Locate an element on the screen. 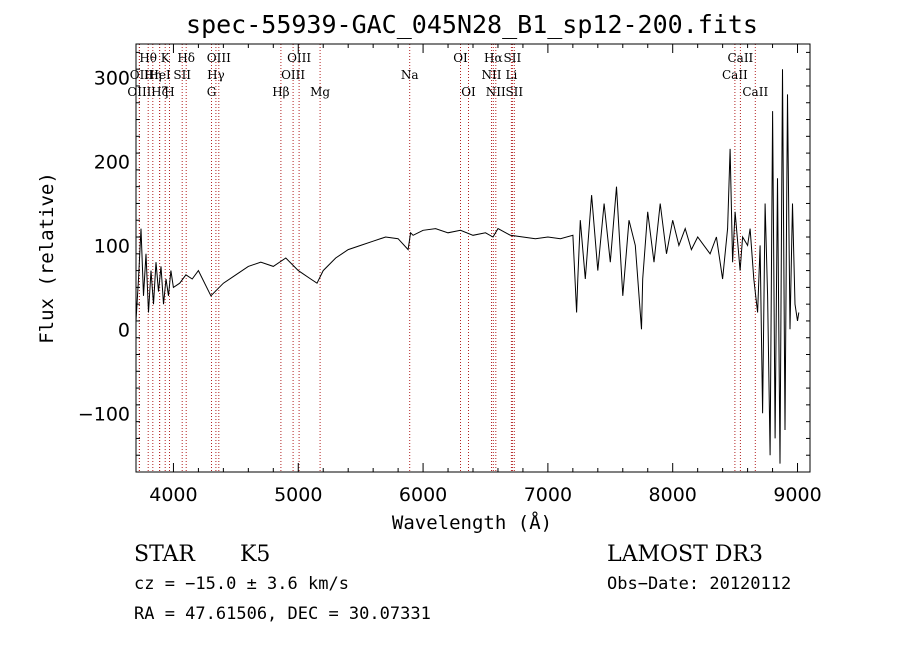 The width and height of the screenshot is (900, 649). x-axis-label: Wavelength (Å) is located at coordinates (472, 522).